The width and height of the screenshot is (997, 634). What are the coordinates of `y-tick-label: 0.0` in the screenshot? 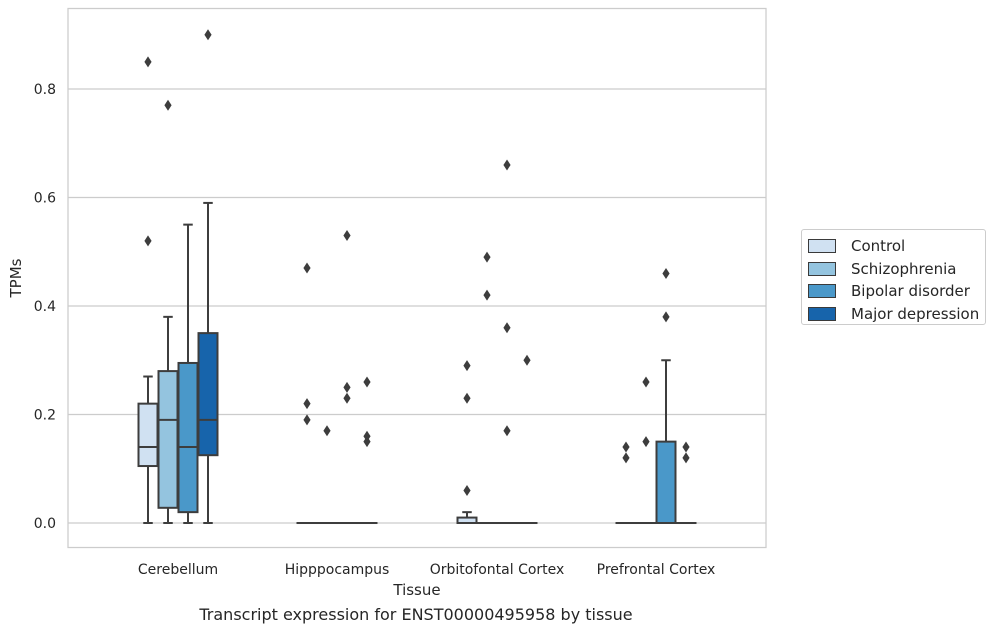 It's located at (45, 524).